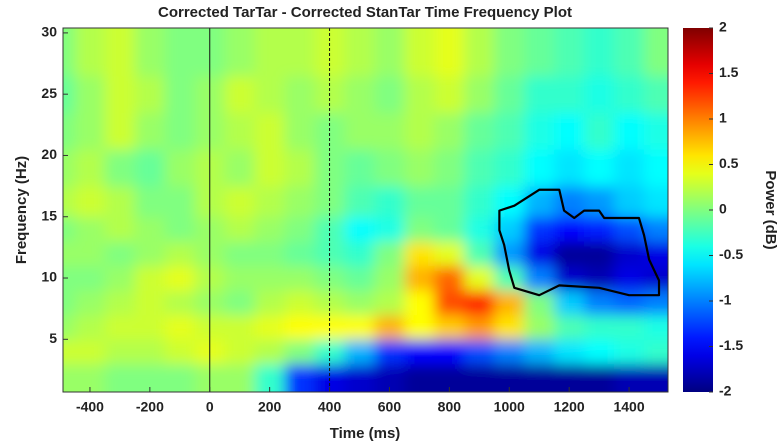 The height and width of the screenshot is (444, 783). What do you see at coordinates (723, 209) in the screenshot?
I see `colorbar-tick-label: 0` at bounding box center [723, 209].